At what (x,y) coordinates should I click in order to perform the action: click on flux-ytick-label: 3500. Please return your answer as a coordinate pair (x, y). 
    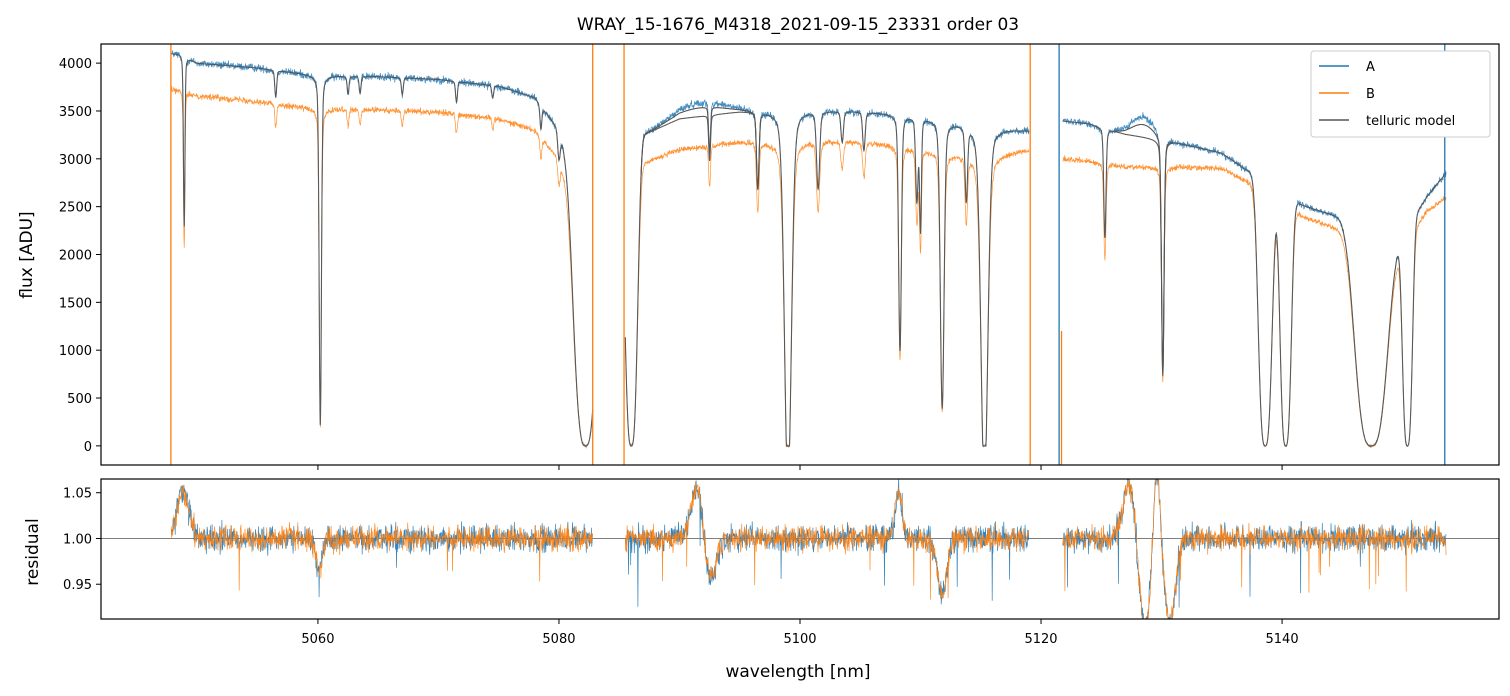
    Looking at the image, I should click on (75, 112).